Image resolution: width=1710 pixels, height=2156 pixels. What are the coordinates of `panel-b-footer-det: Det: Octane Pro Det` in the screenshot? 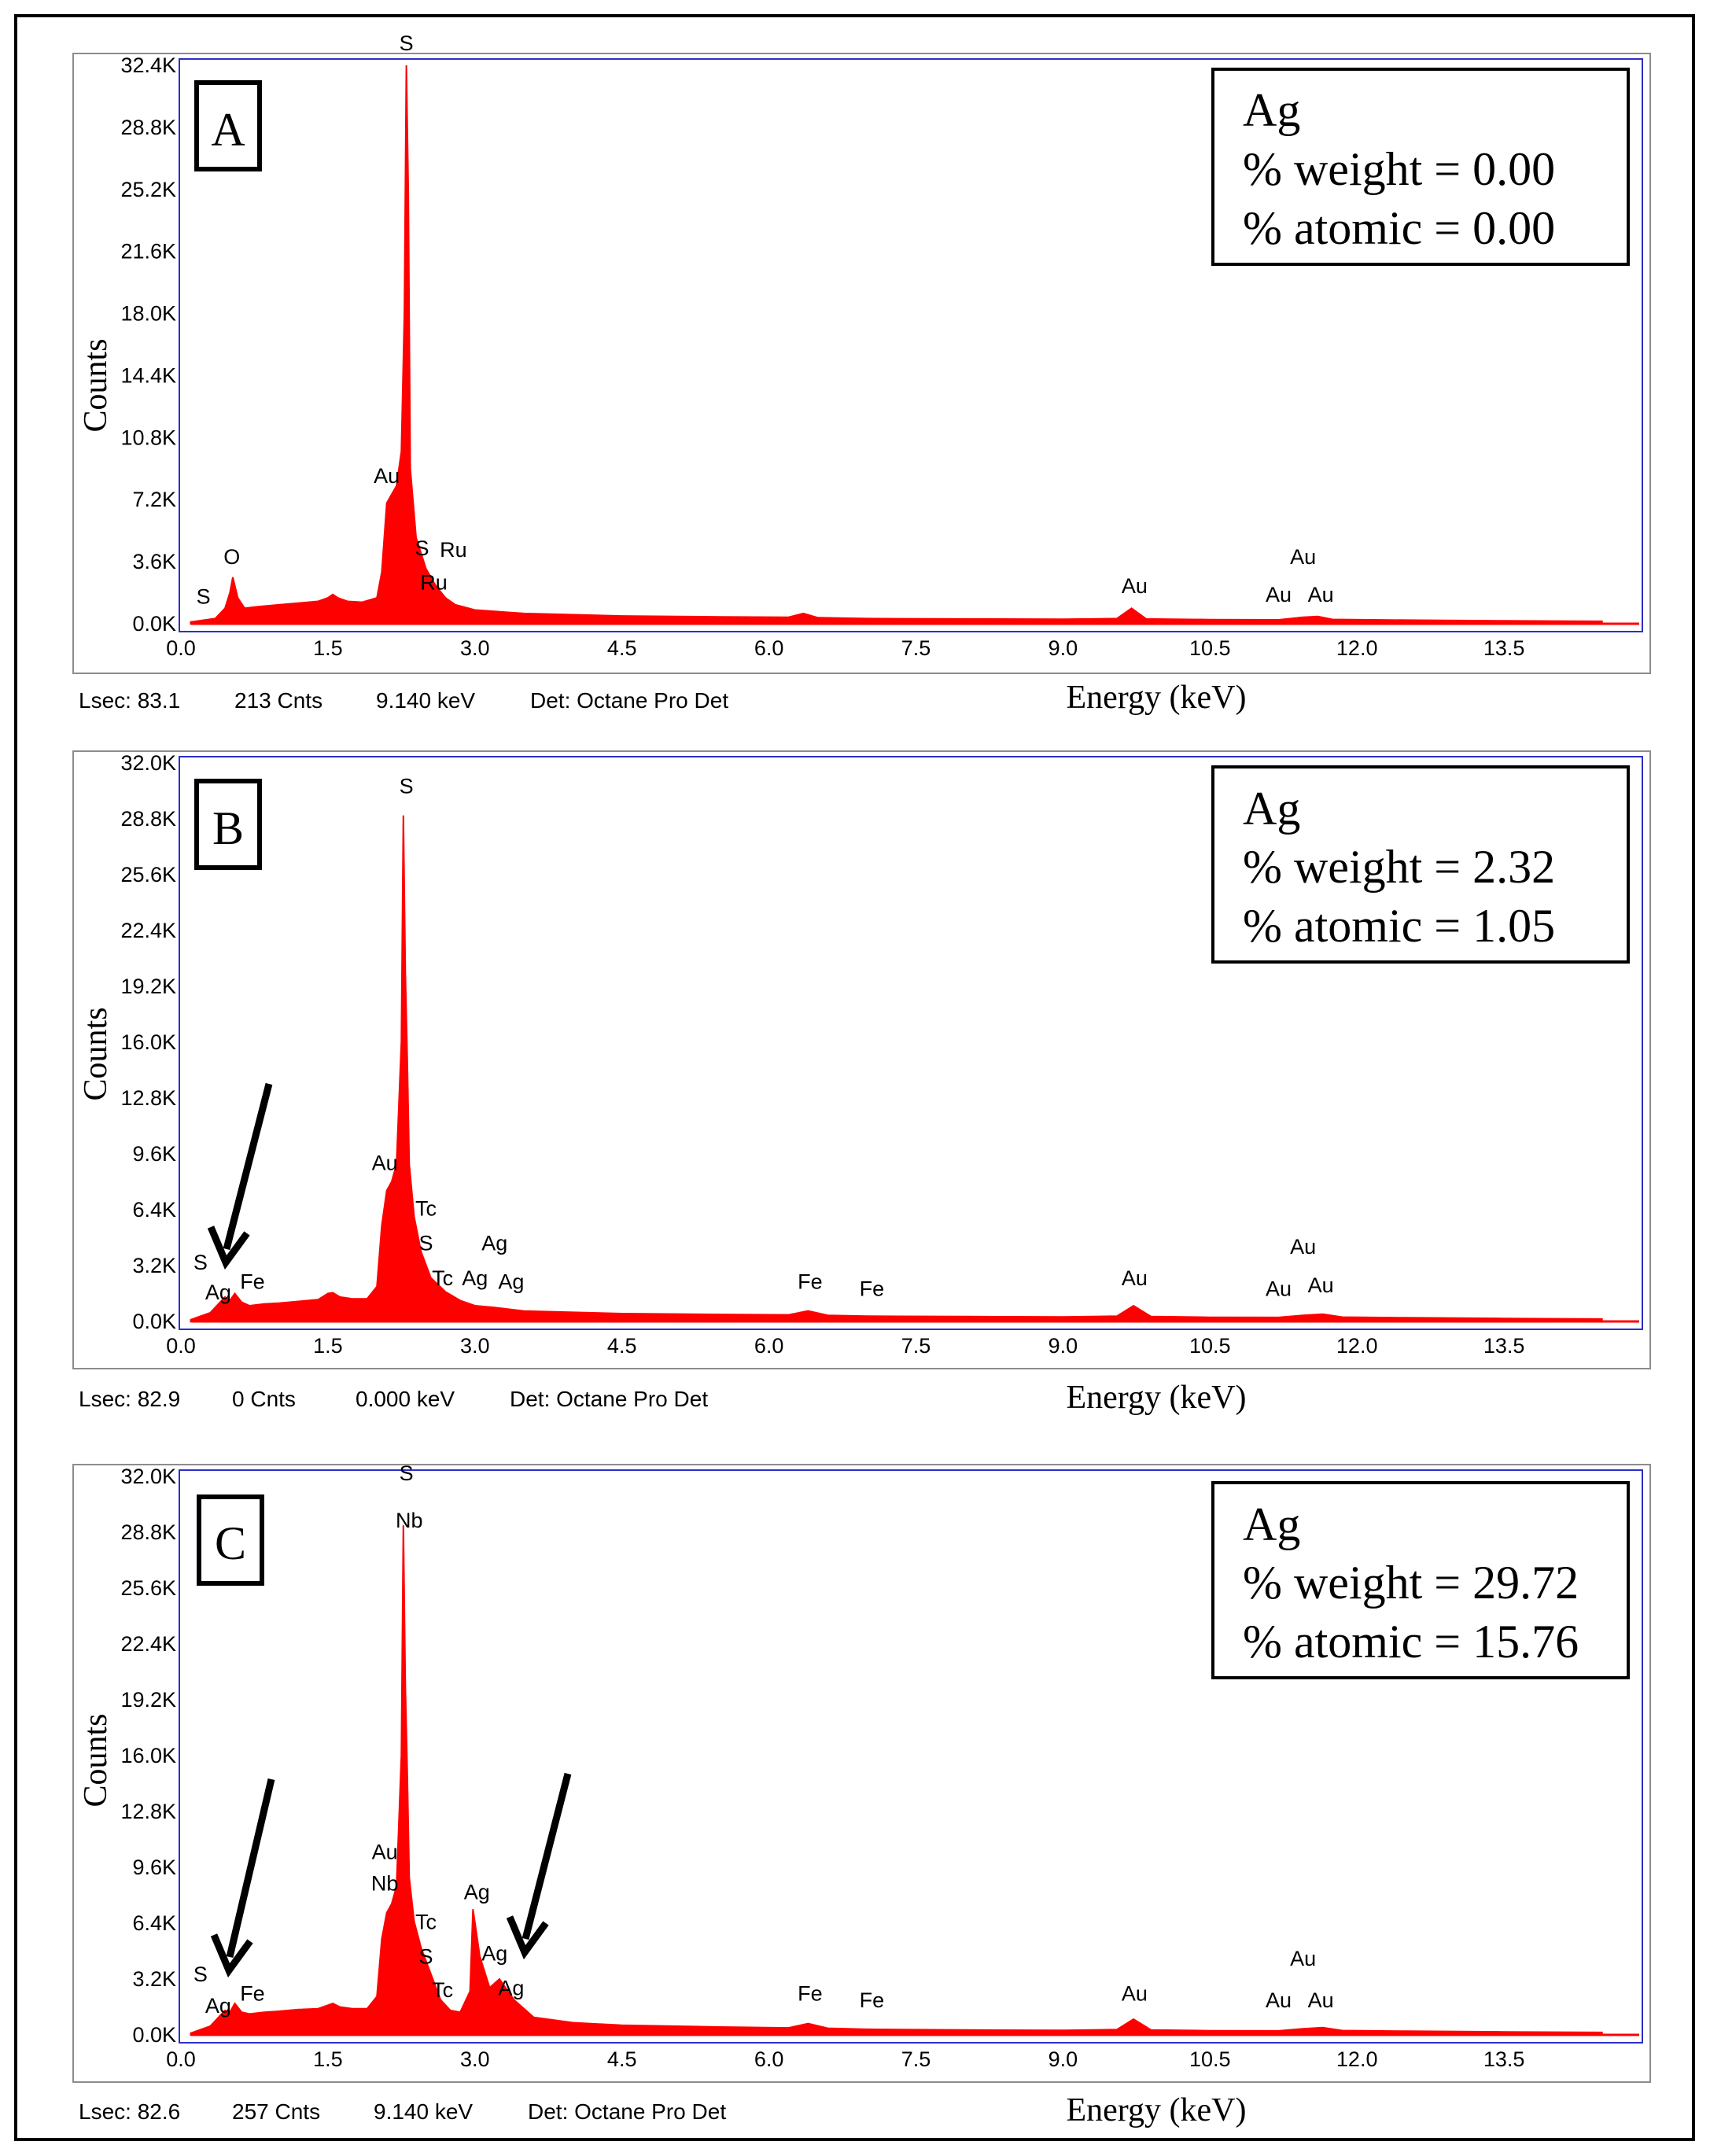 It's located at (609, 1399).